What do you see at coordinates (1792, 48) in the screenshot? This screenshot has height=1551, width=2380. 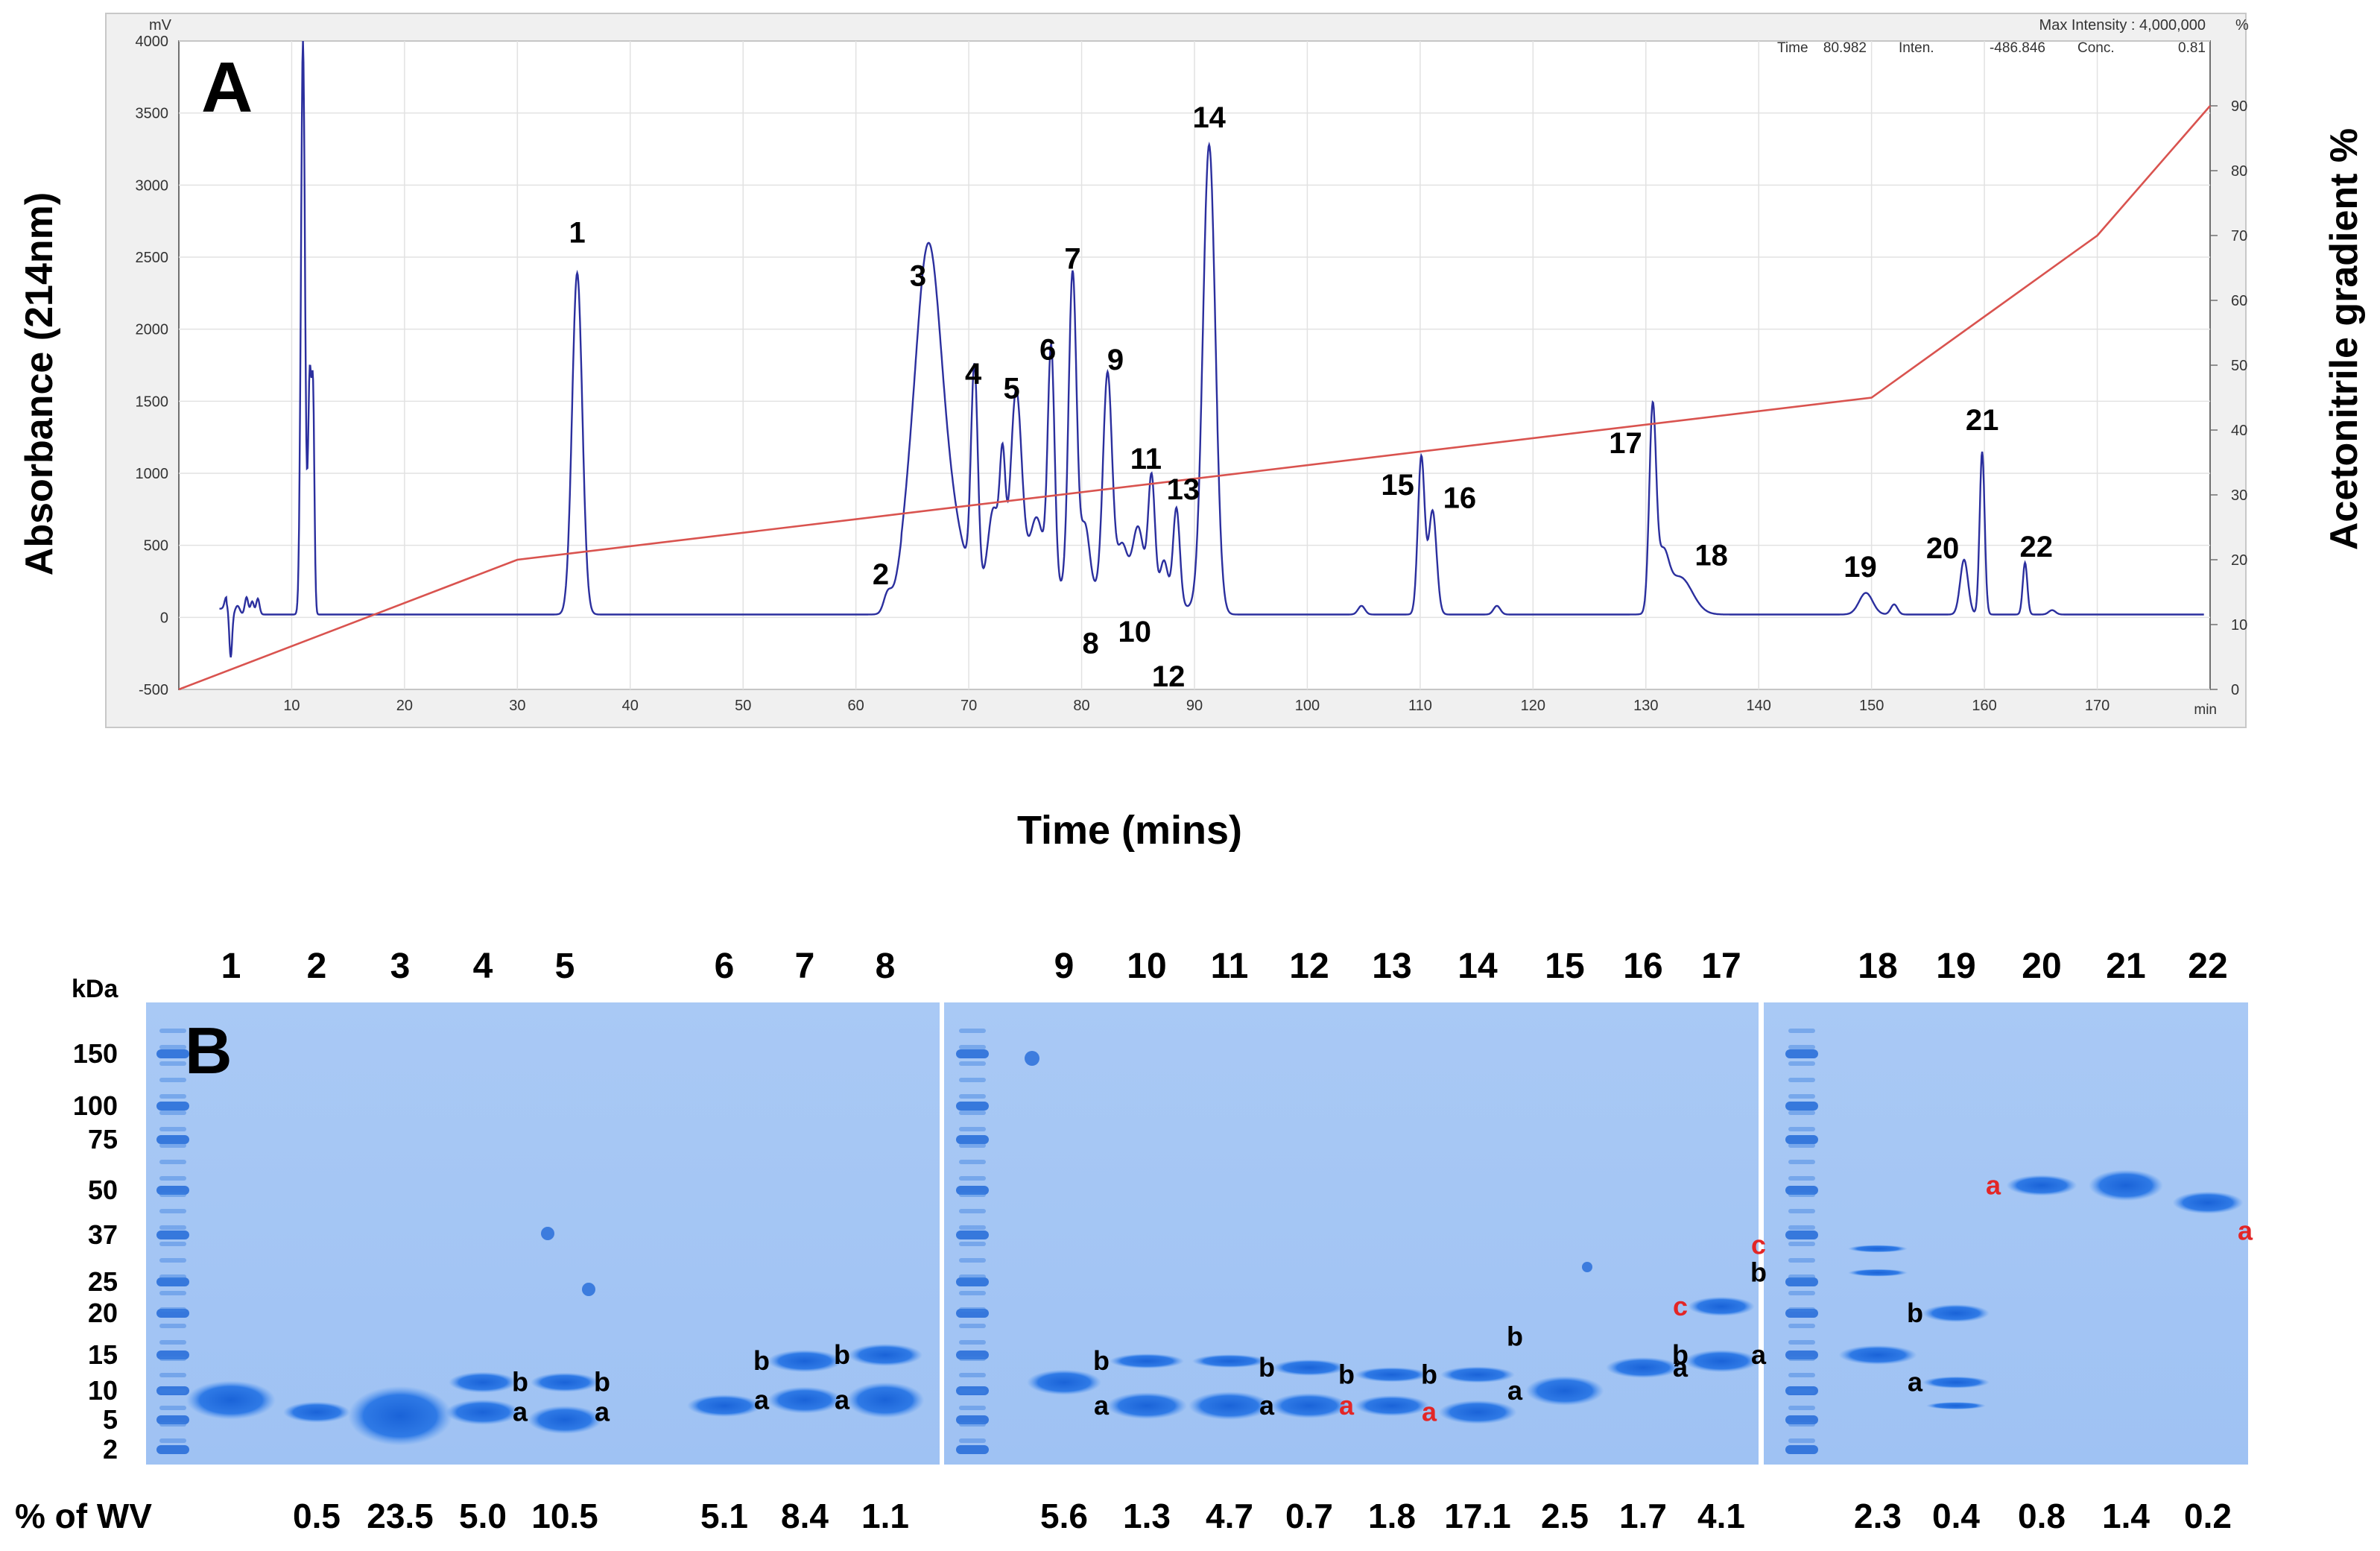 I see `time-readout-label: Time` at bounding box center [1792, 48].